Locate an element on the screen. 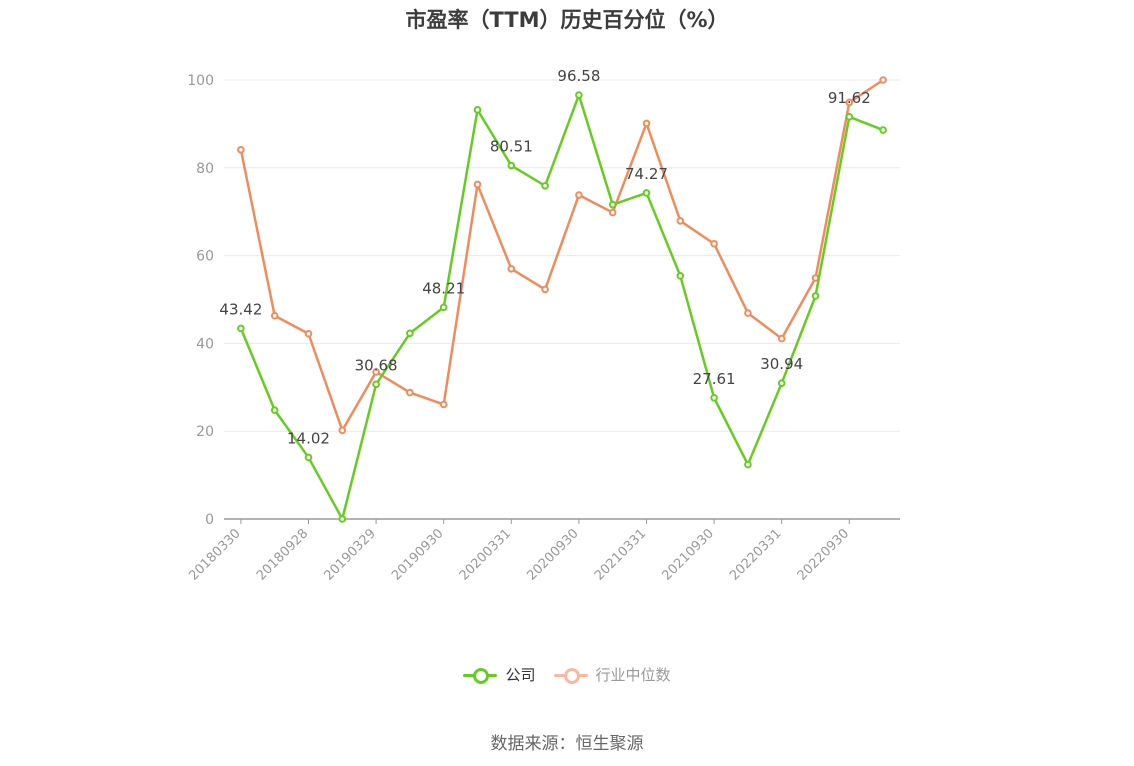 This screenshot has height=766, width=1134. y-tick-label: 20 is located at coordinates (205, 432).